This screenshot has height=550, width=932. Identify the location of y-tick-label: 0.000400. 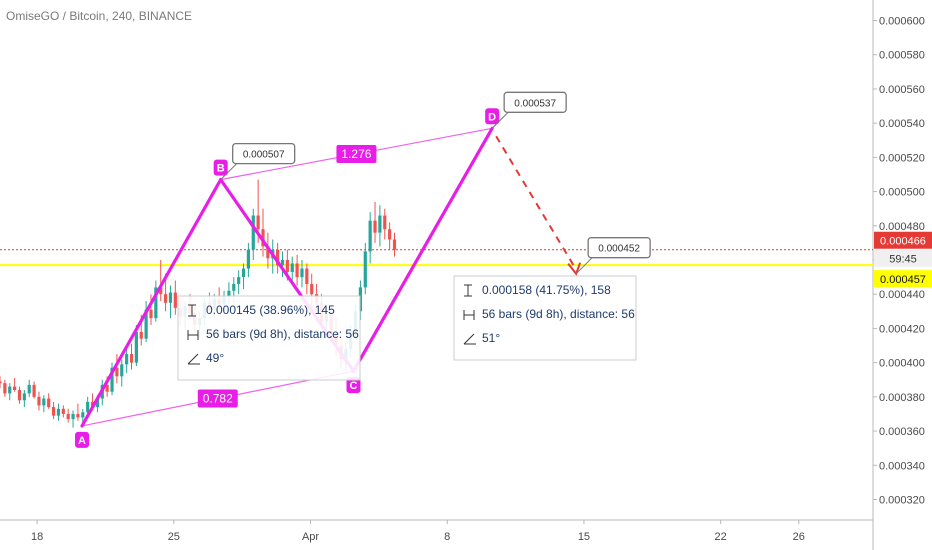
(902, 364).